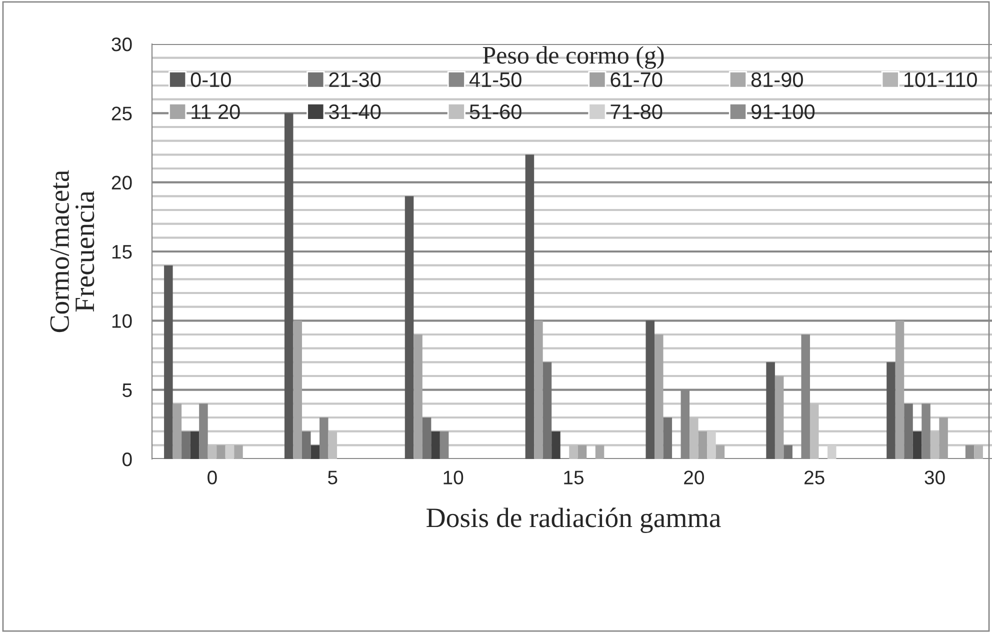 This screenshot has height=633, width=992. I want to click on y-tick-label: 20, so click(122, 183).